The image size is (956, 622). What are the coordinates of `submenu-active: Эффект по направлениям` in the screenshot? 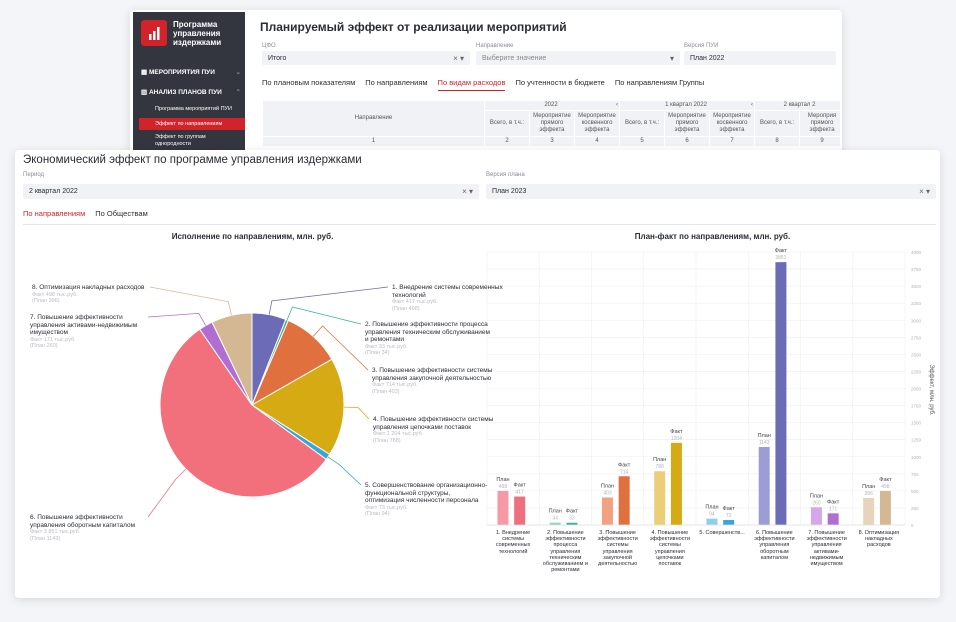 It's located at (192, 124).